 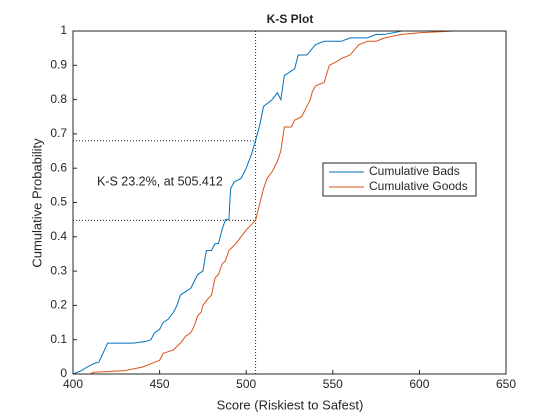 I want to click on y-tick-label: 1, so click(x=63, y=30).